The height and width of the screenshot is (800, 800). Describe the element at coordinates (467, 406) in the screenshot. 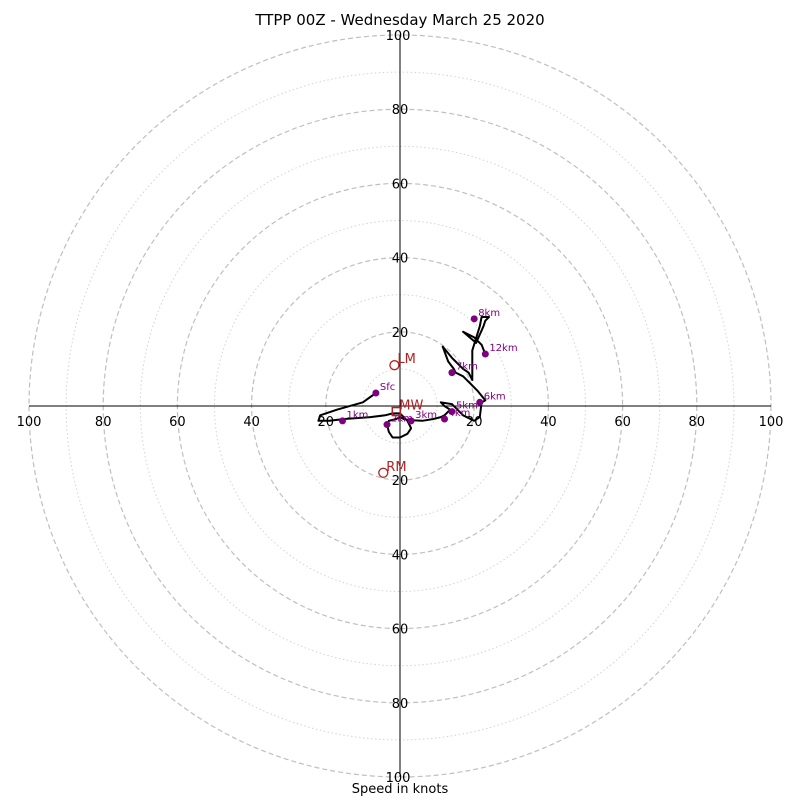

I see `height-label-5km: 5km` at that location.